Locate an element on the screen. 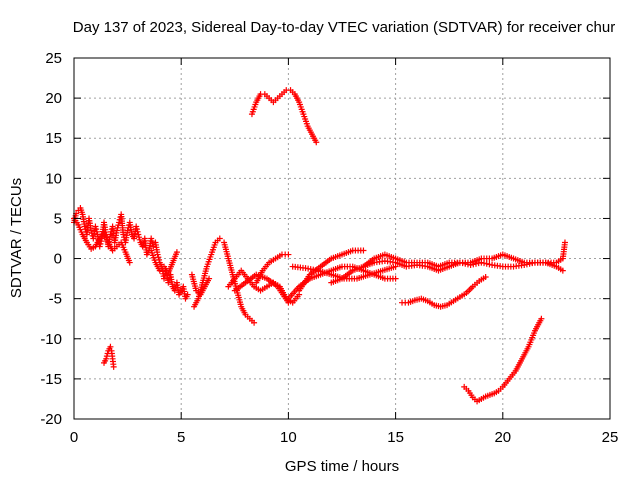 This screenshot has height=485, width=640. data-point-cross-a is located at coordinates (395, 278).